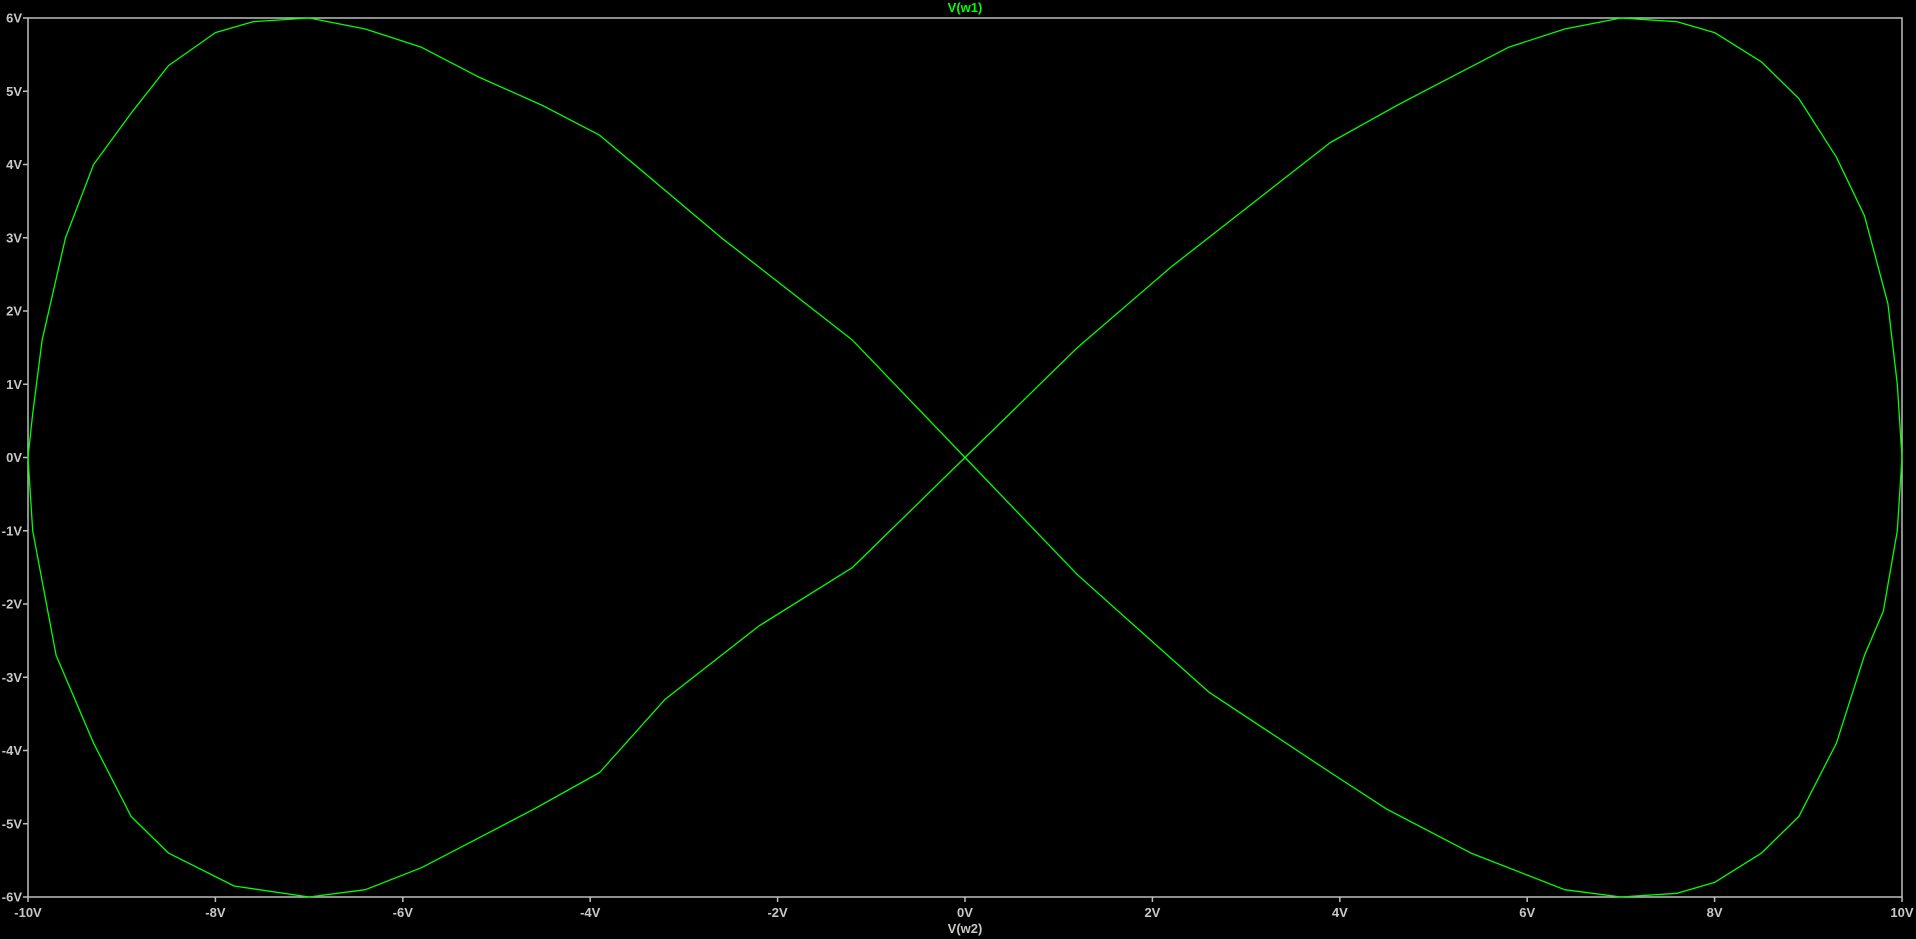  I want to click on x-axis-ticks: -10V -8V -6V -4V -2V 0V 2V 4V 6V 8V 10V, so click(964, 908).